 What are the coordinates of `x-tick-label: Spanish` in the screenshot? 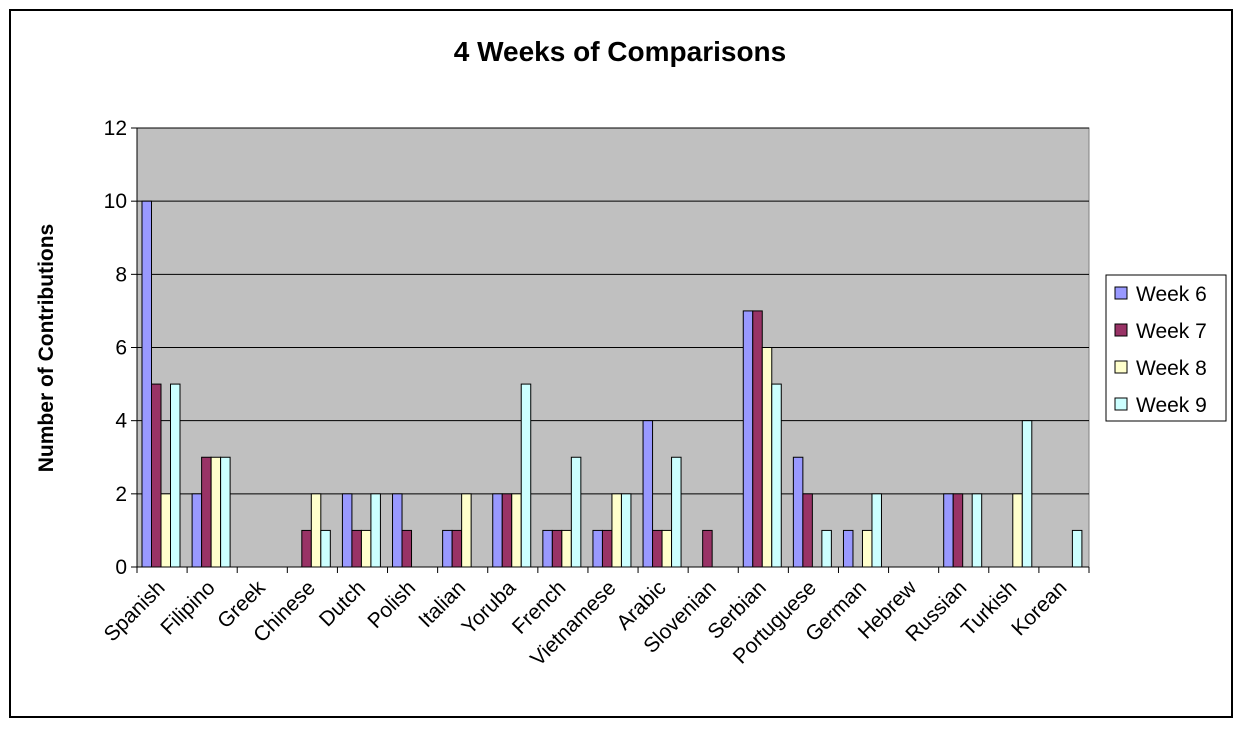 It's located at (135, 611).